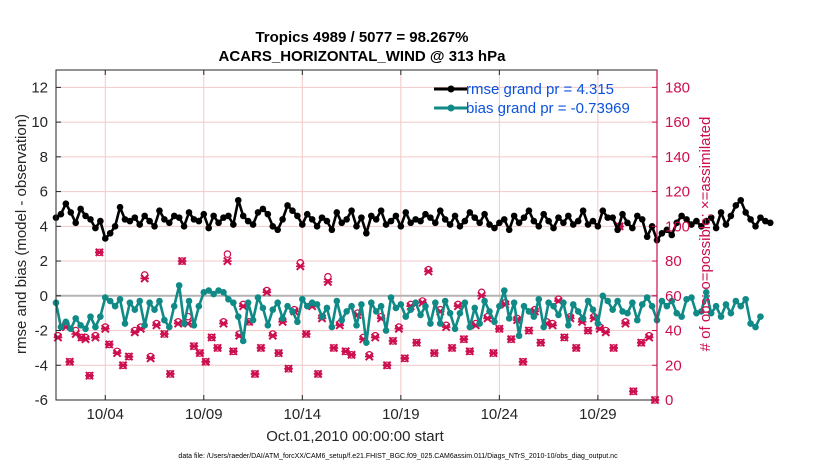 The image size is (830, 470). What do you see at coordinates (677, 226) in the screenshot?
I see `y-tick-label-right: 100` at bounding box center [677, 226].